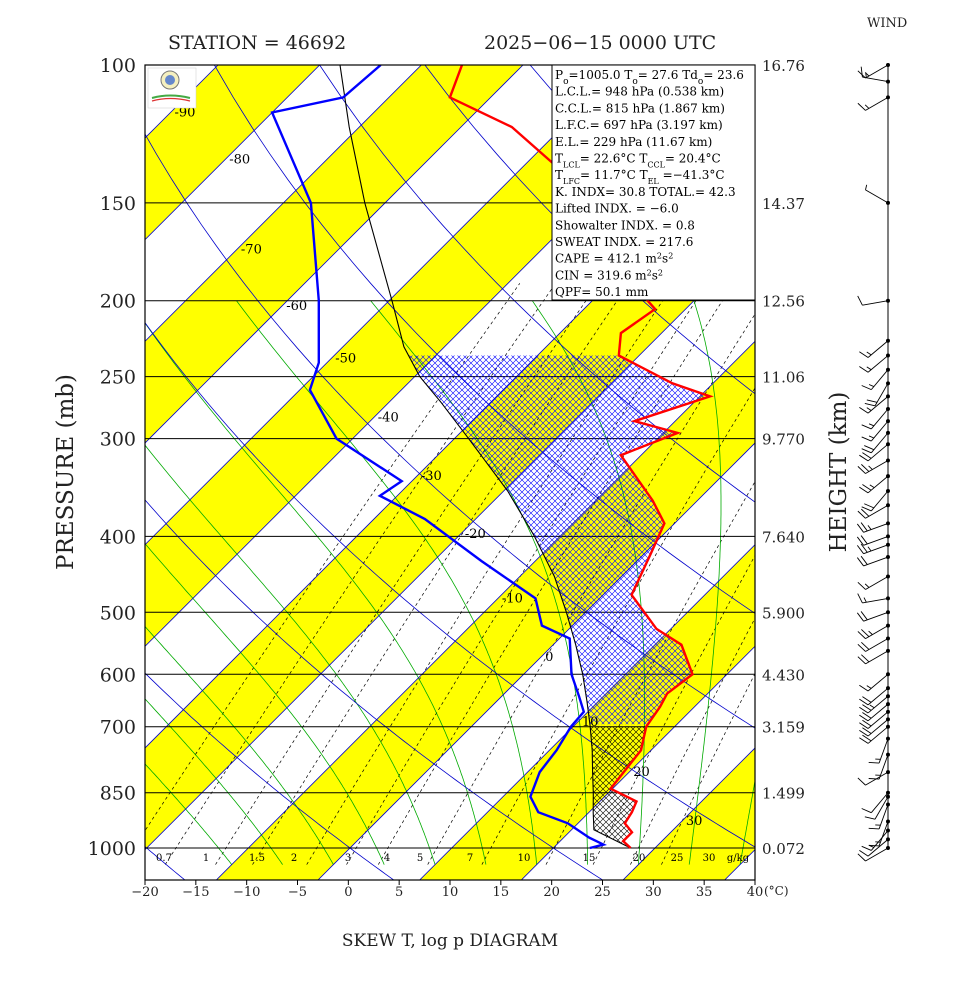  I want to click on y2-axis-title: HEIGHT (km), so click(839, 472).